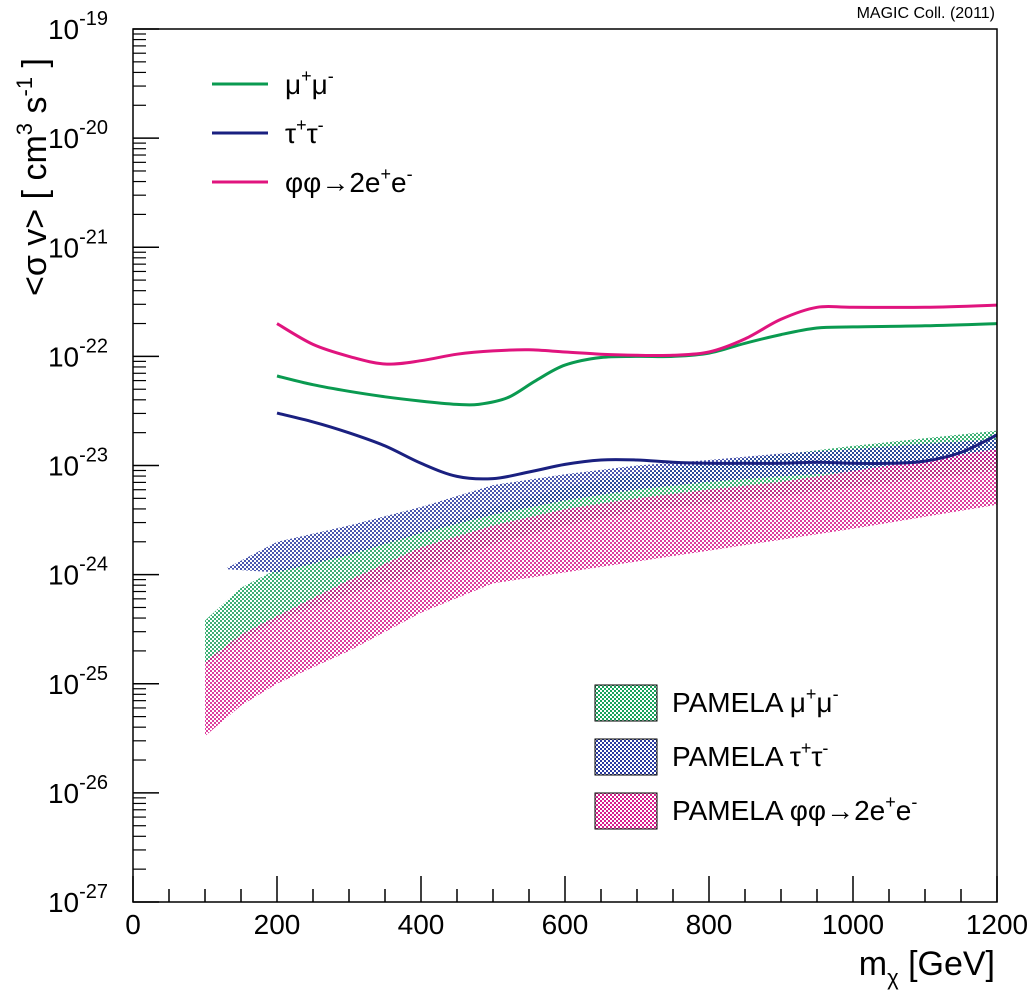 This screenshot has height=994, width=1033. What do you see at coordinates (78, 790) in the screenshot?
I see `y-tick-label: 10-26` at bounding box center [78, 790].